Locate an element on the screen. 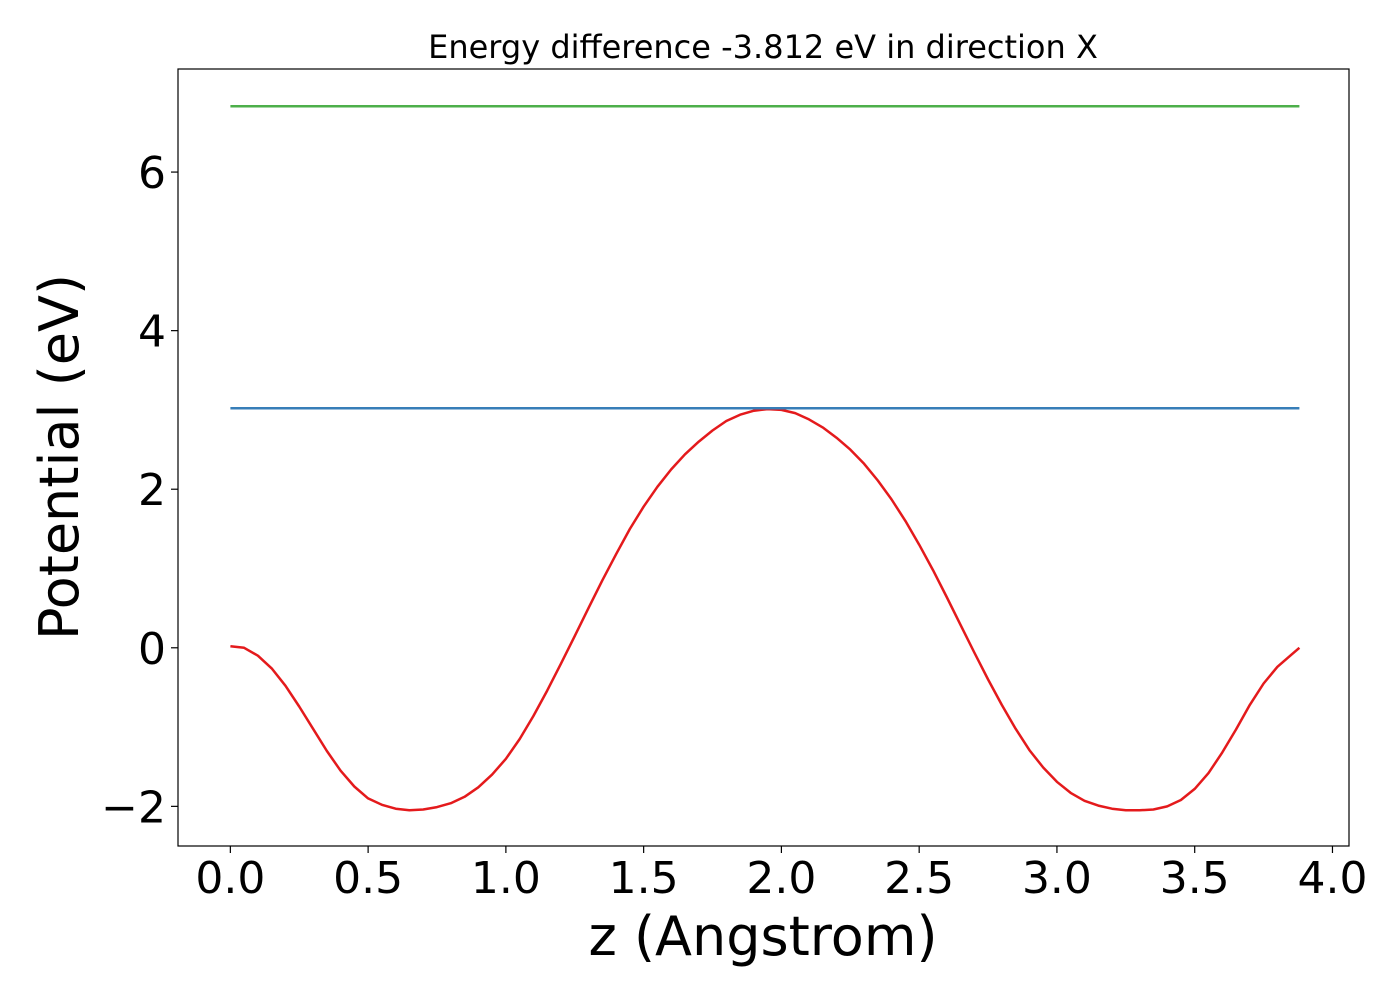 The height and width of the screenshot is (1000, 1400). x-tick-label: 0.0 is located at coordinates (230, 878).